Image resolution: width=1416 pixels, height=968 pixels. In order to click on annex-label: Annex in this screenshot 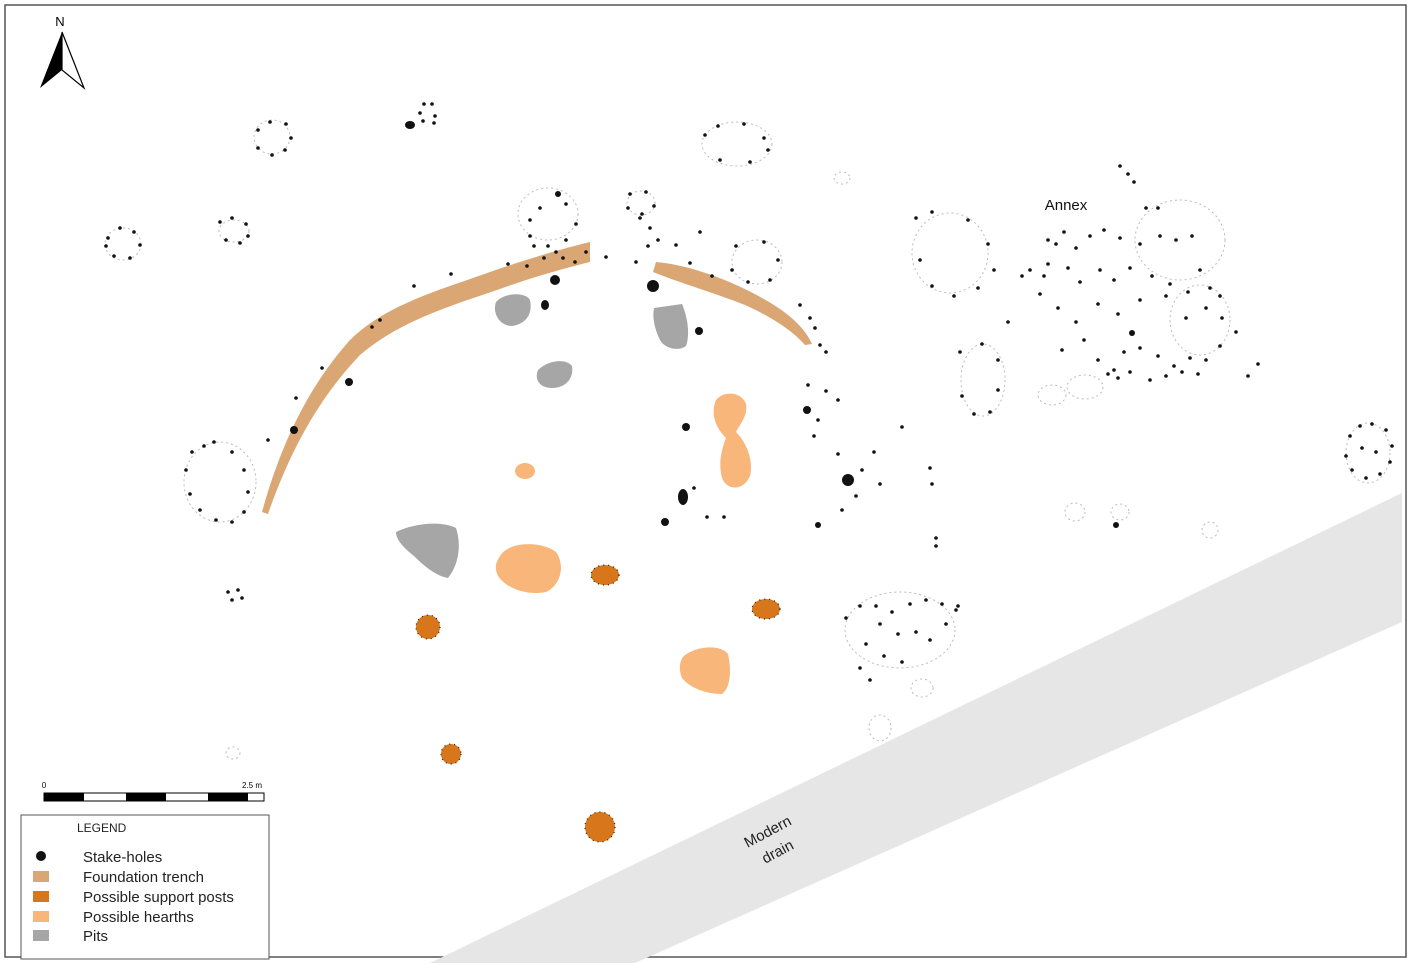, I will do `click(1066, 205)`.